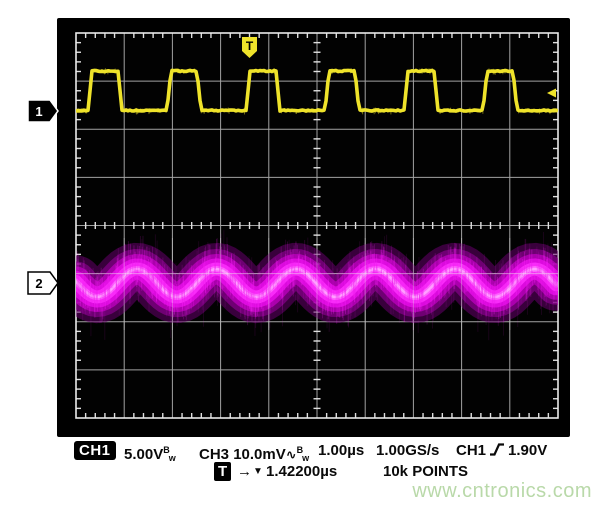 The width and height of the screenshot is (600, 506). What do you see at coordinates (95, 450) in the screenshot?
I see `ch1-badge: CH1` at bounding box center [95, 450].